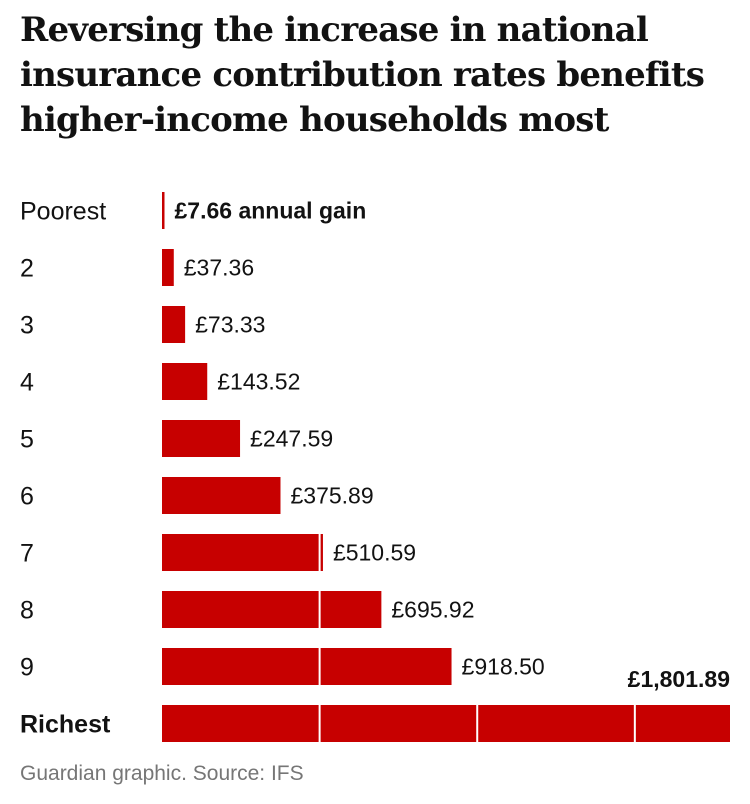 This screenshot has height=804, width=750. Describe the element at coordinates (27, 269) in the screenshot. I see `category-label: 2` at that location.